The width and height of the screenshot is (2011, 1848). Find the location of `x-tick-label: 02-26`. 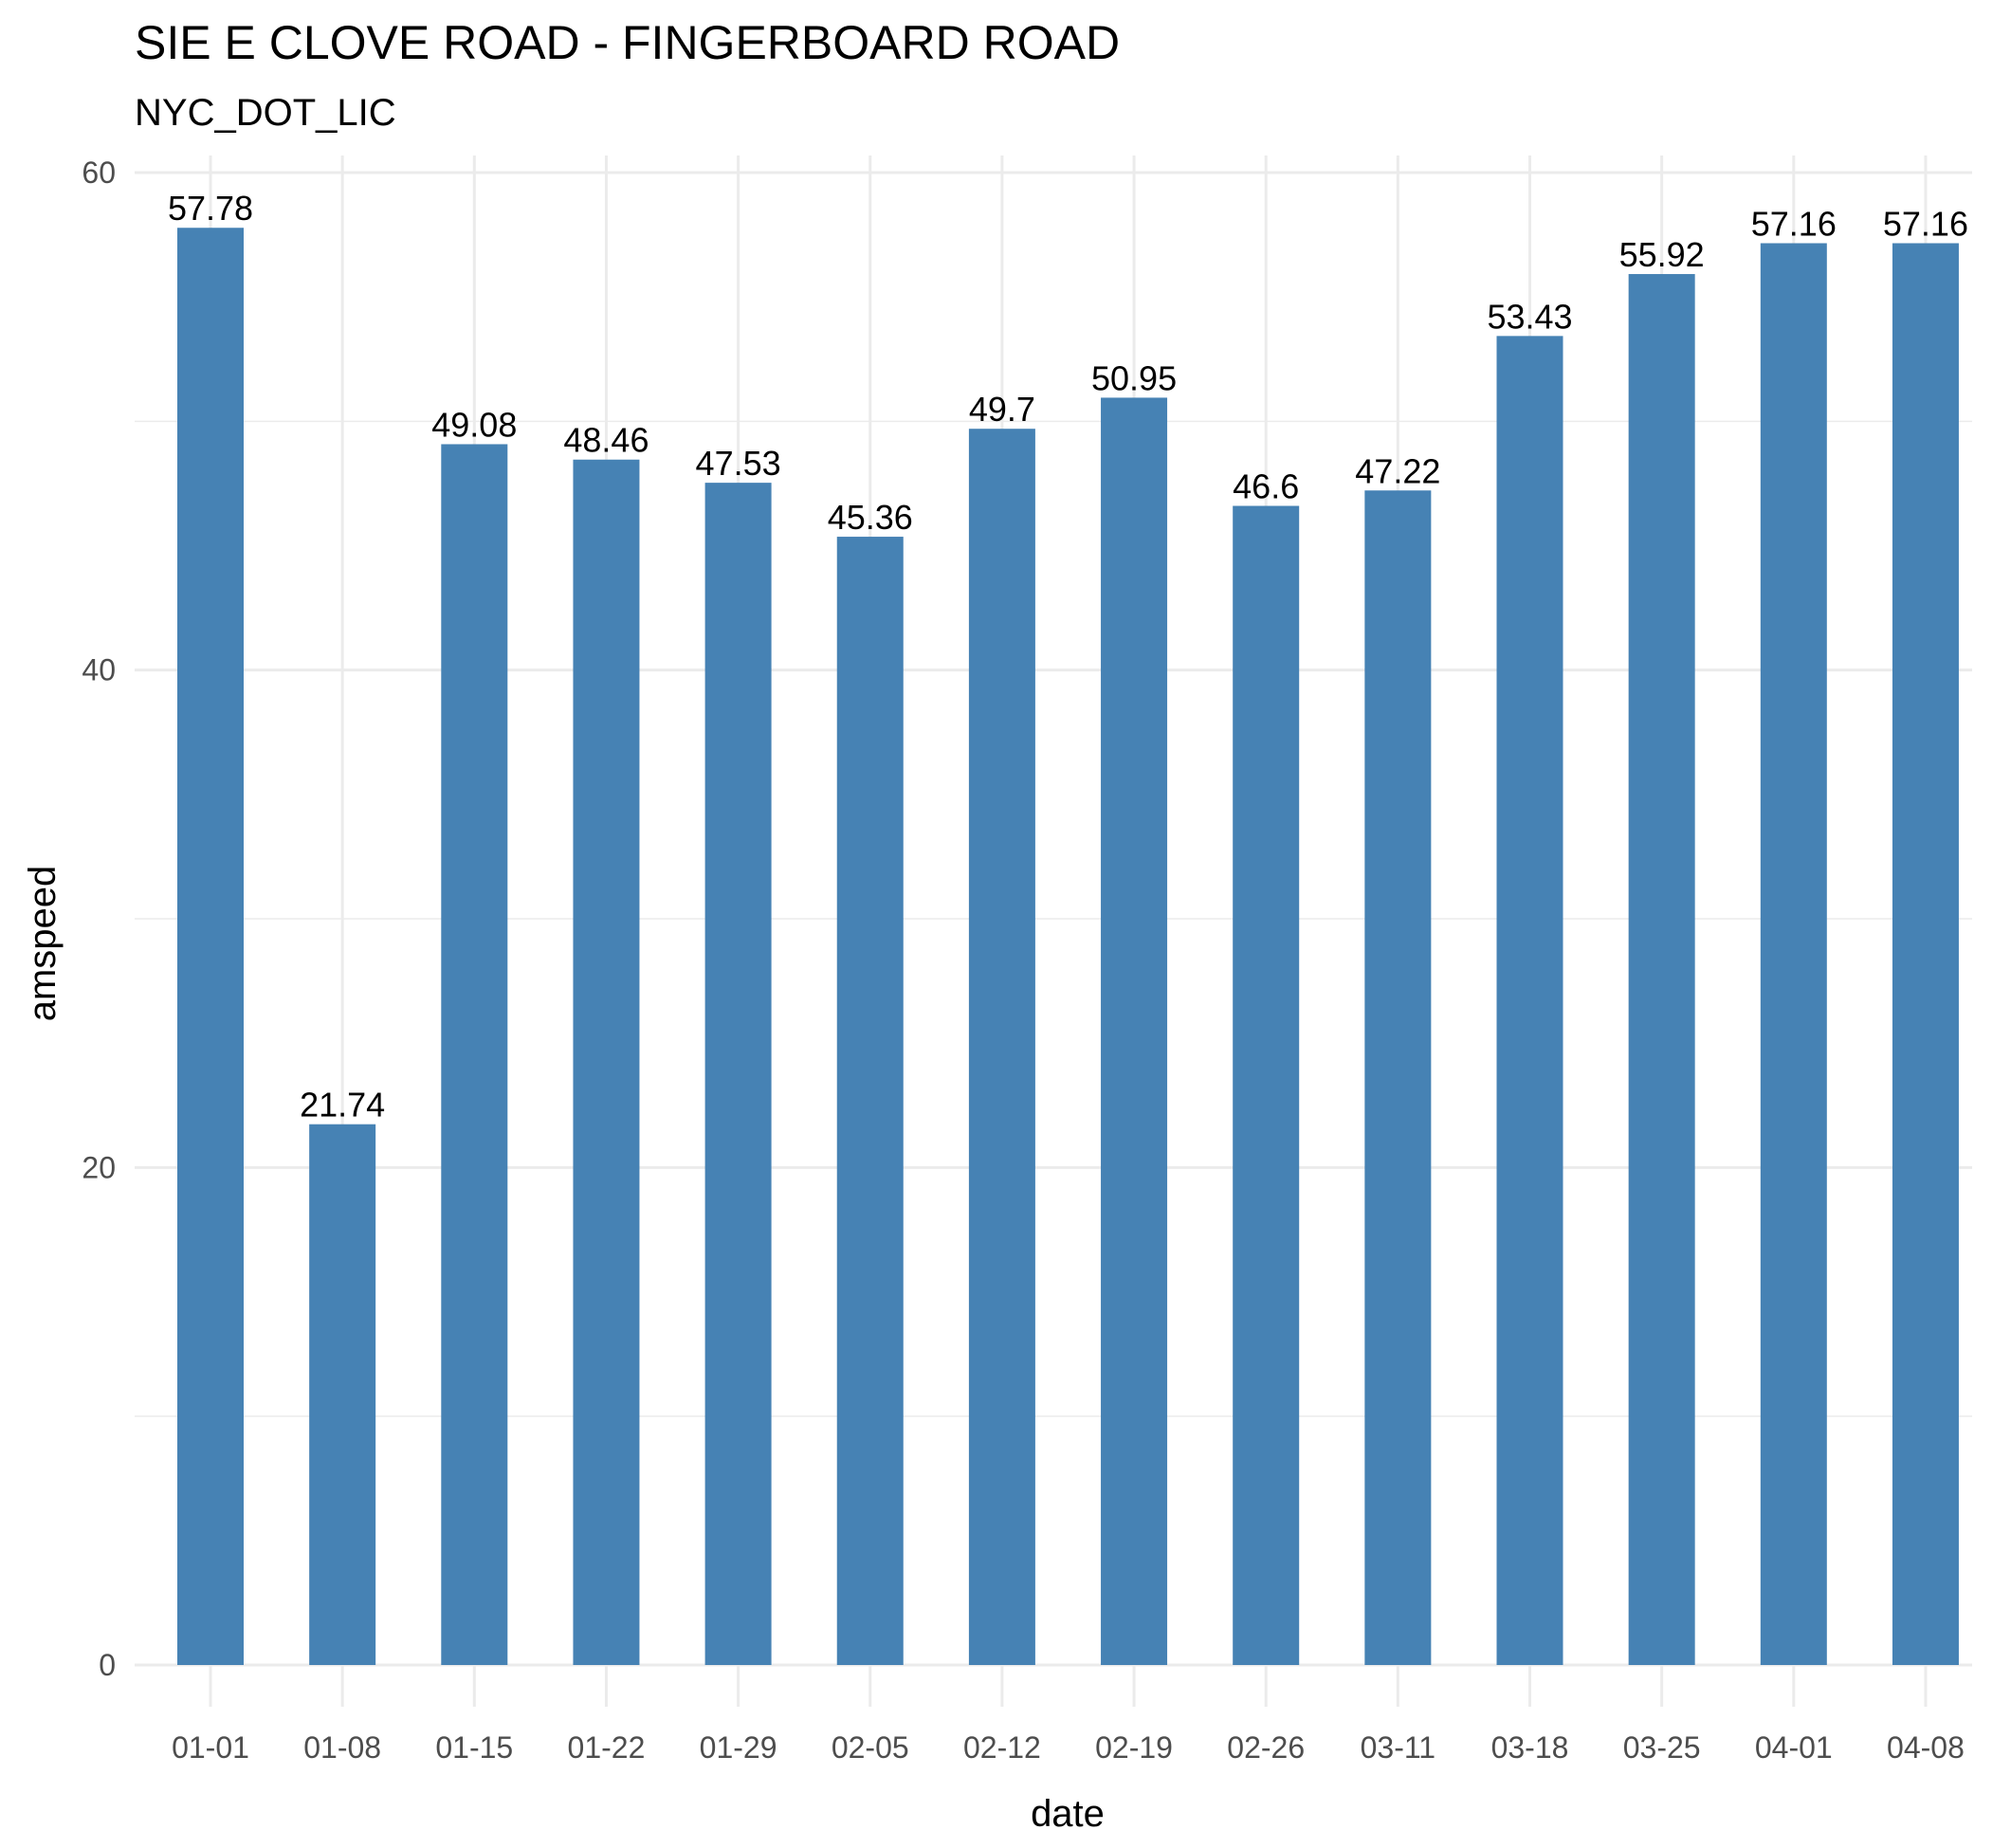

x-tick-label: 02-26 is located at coordinates (1266, 1747).